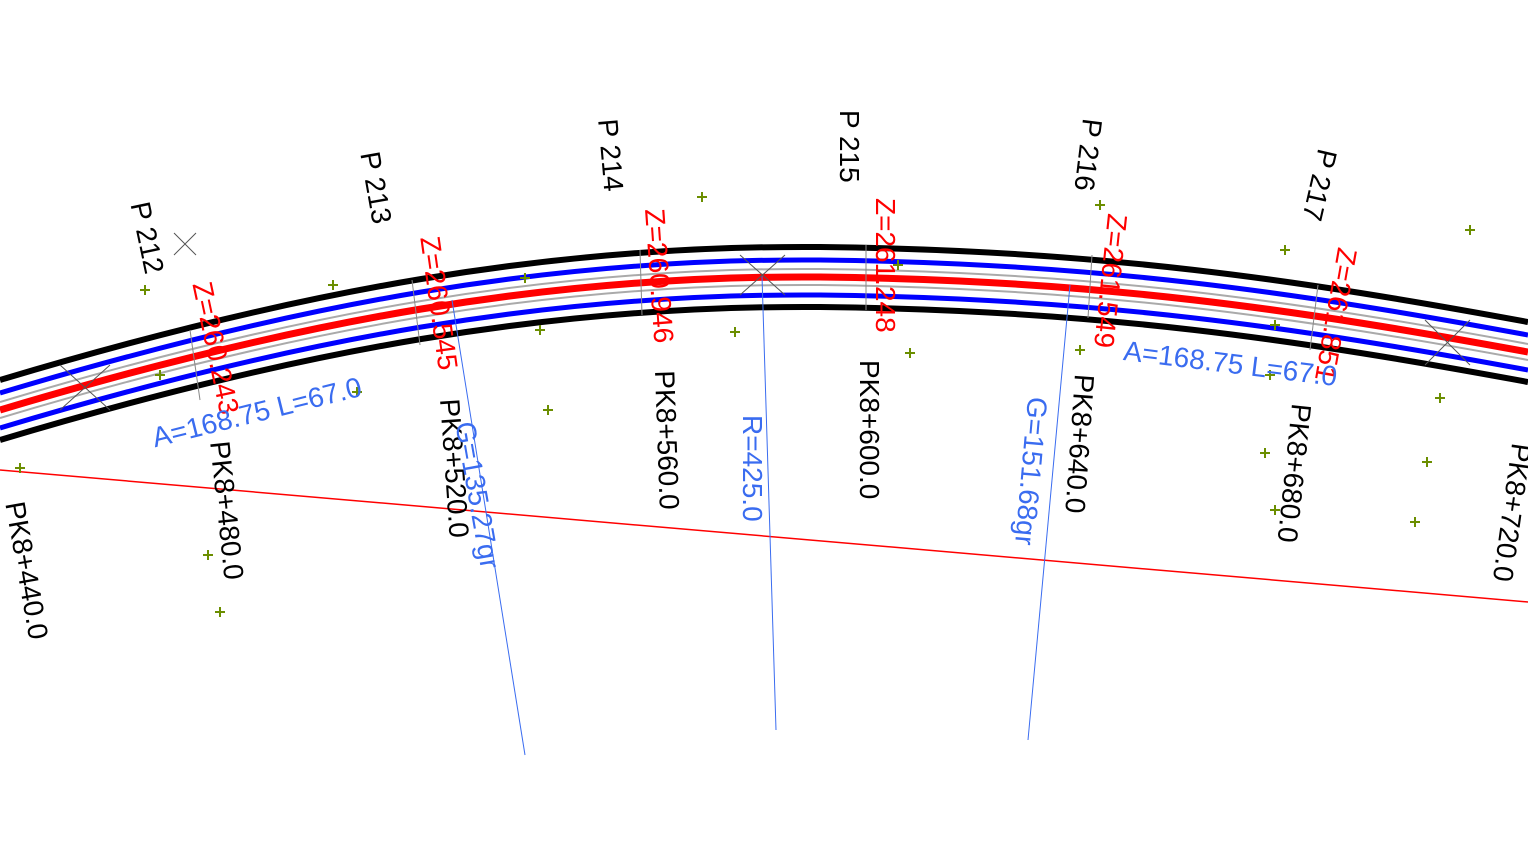  Describe the element at coordinates (1031, 471) in the screenshot. I see `annotation-label: G=151.68gr` at that location.